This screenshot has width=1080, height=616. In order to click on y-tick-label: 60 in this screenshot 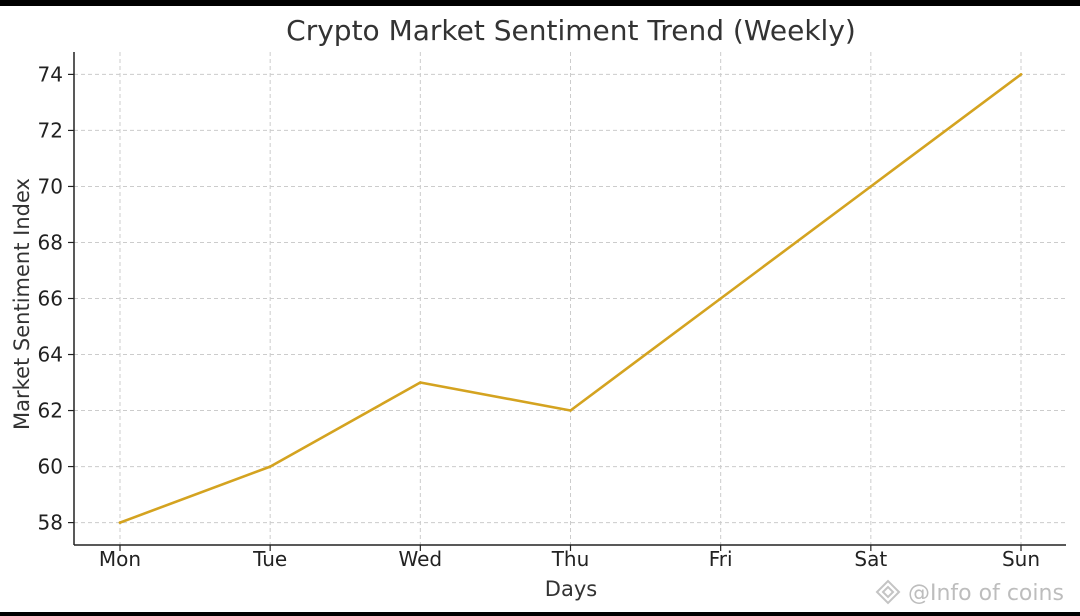, I will do `click(50, 467)`.